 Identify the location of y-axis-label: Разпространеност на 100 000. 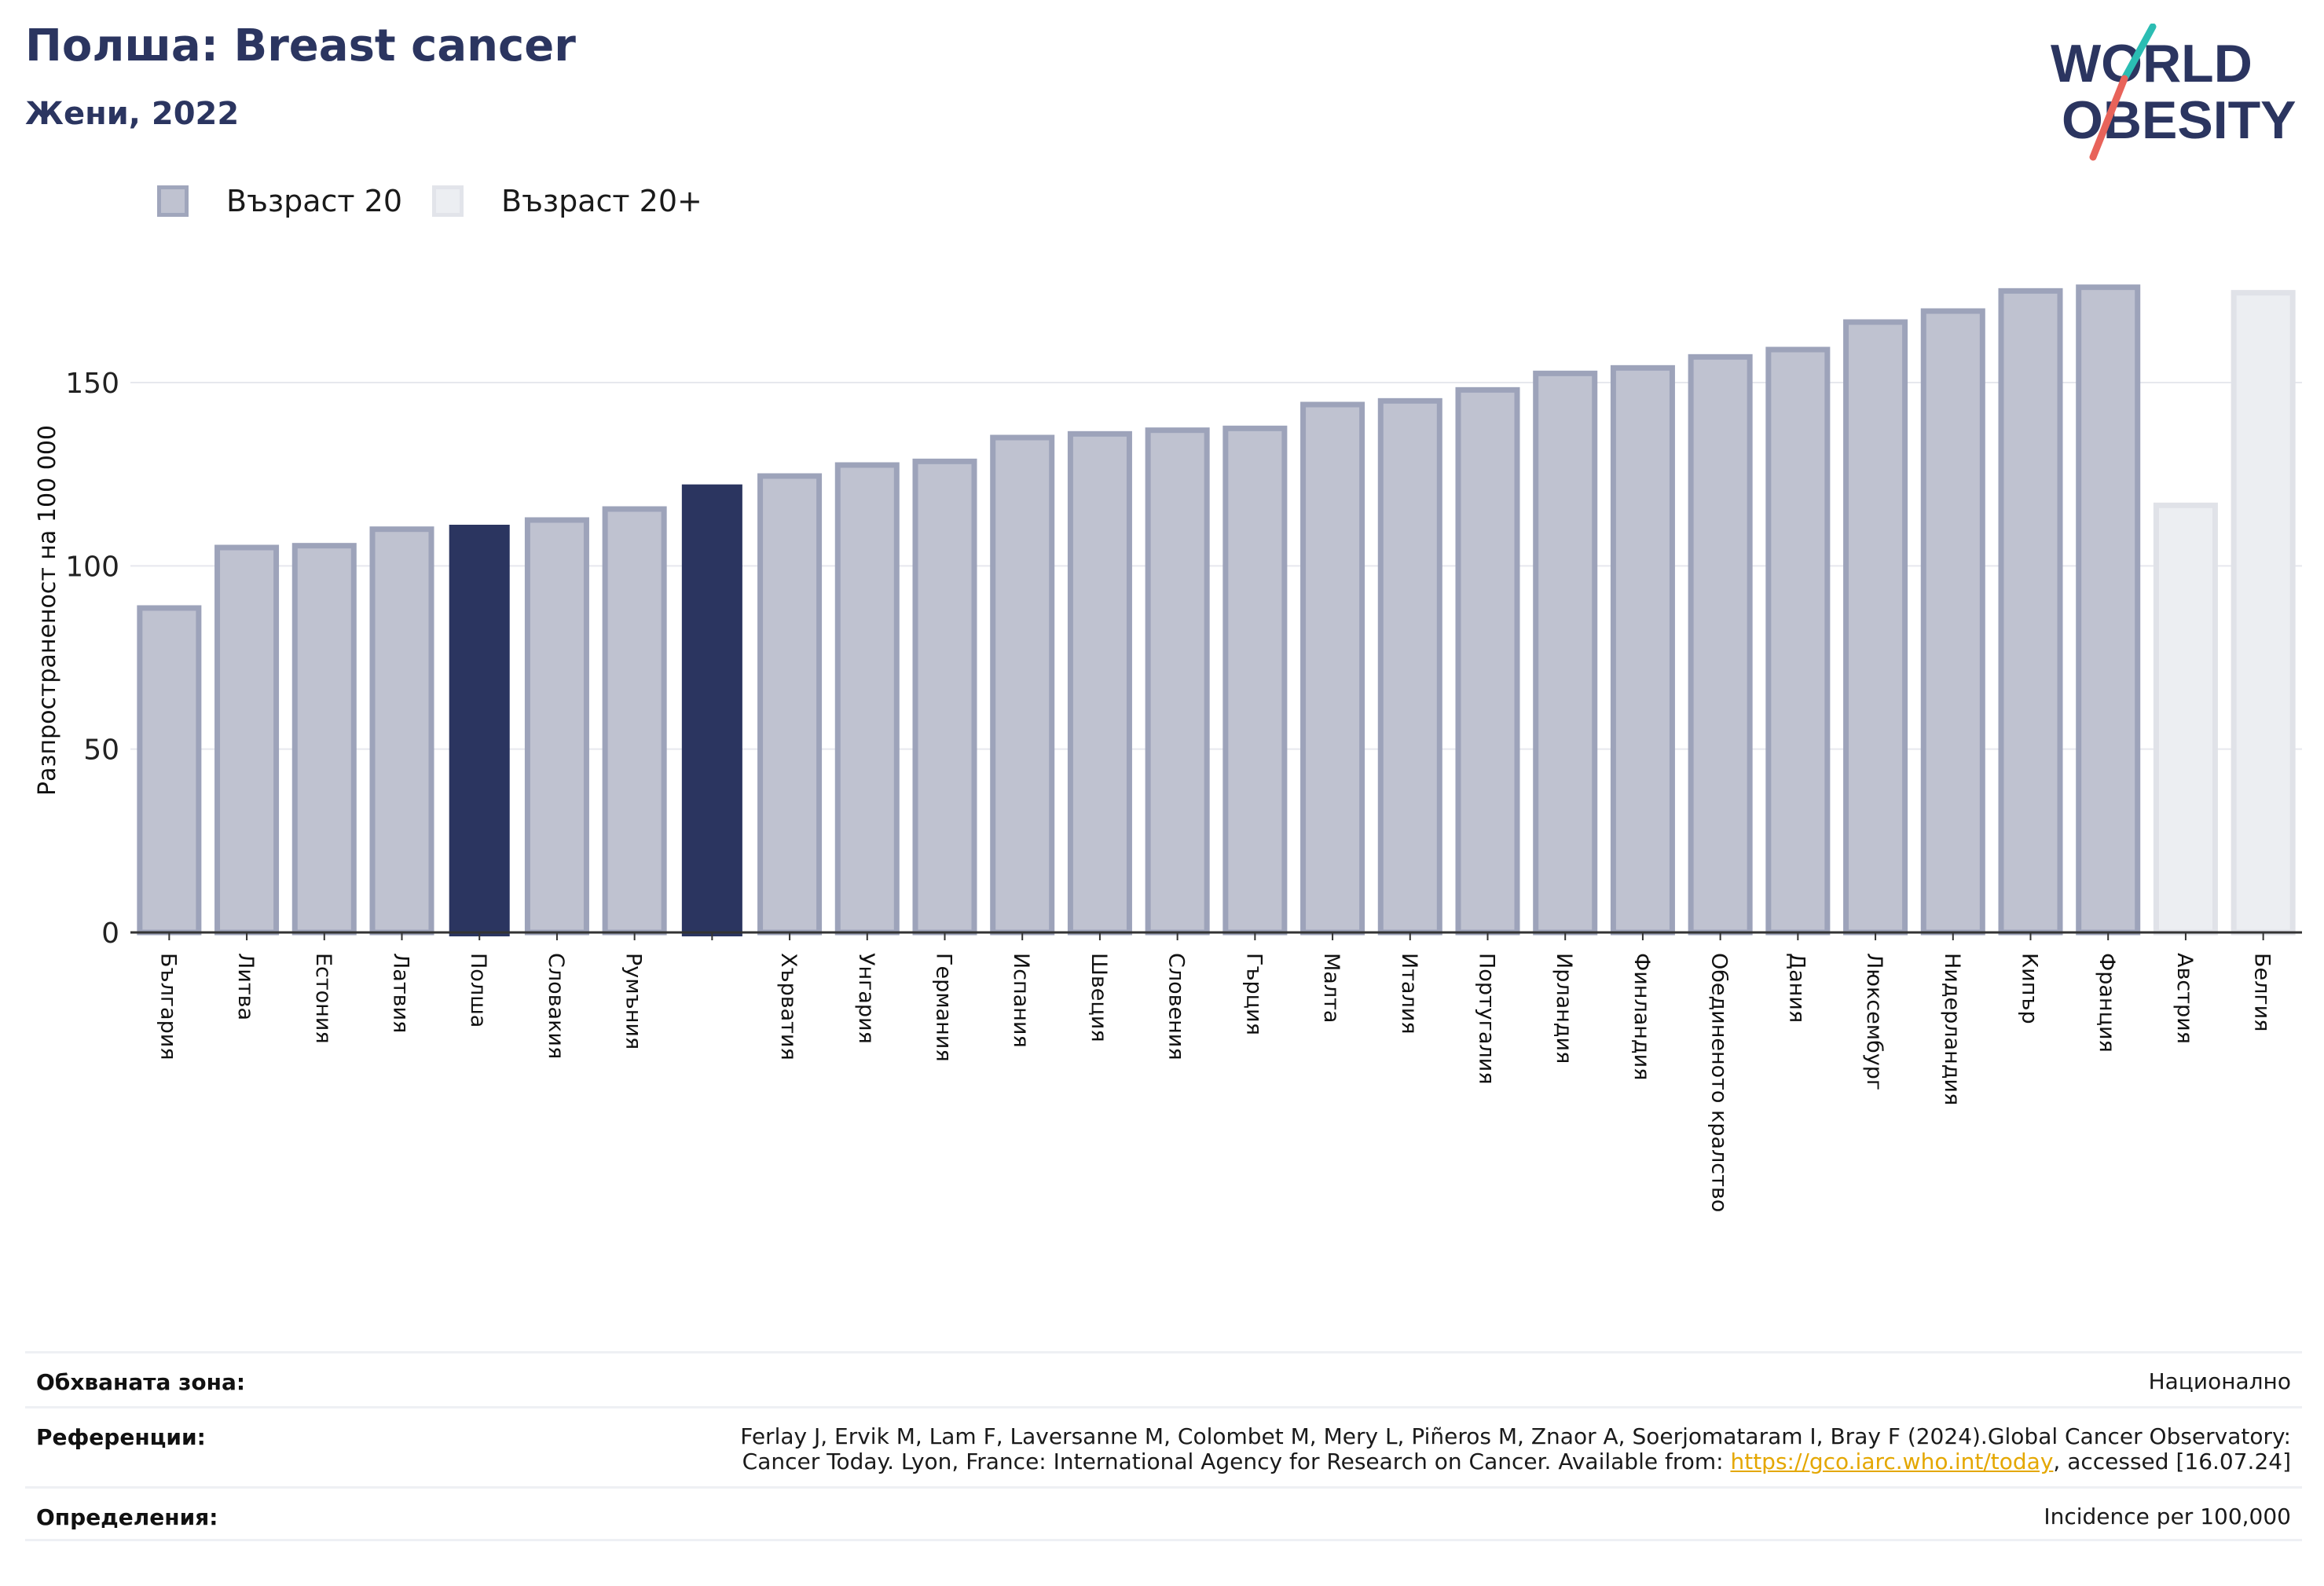
(47, 610).